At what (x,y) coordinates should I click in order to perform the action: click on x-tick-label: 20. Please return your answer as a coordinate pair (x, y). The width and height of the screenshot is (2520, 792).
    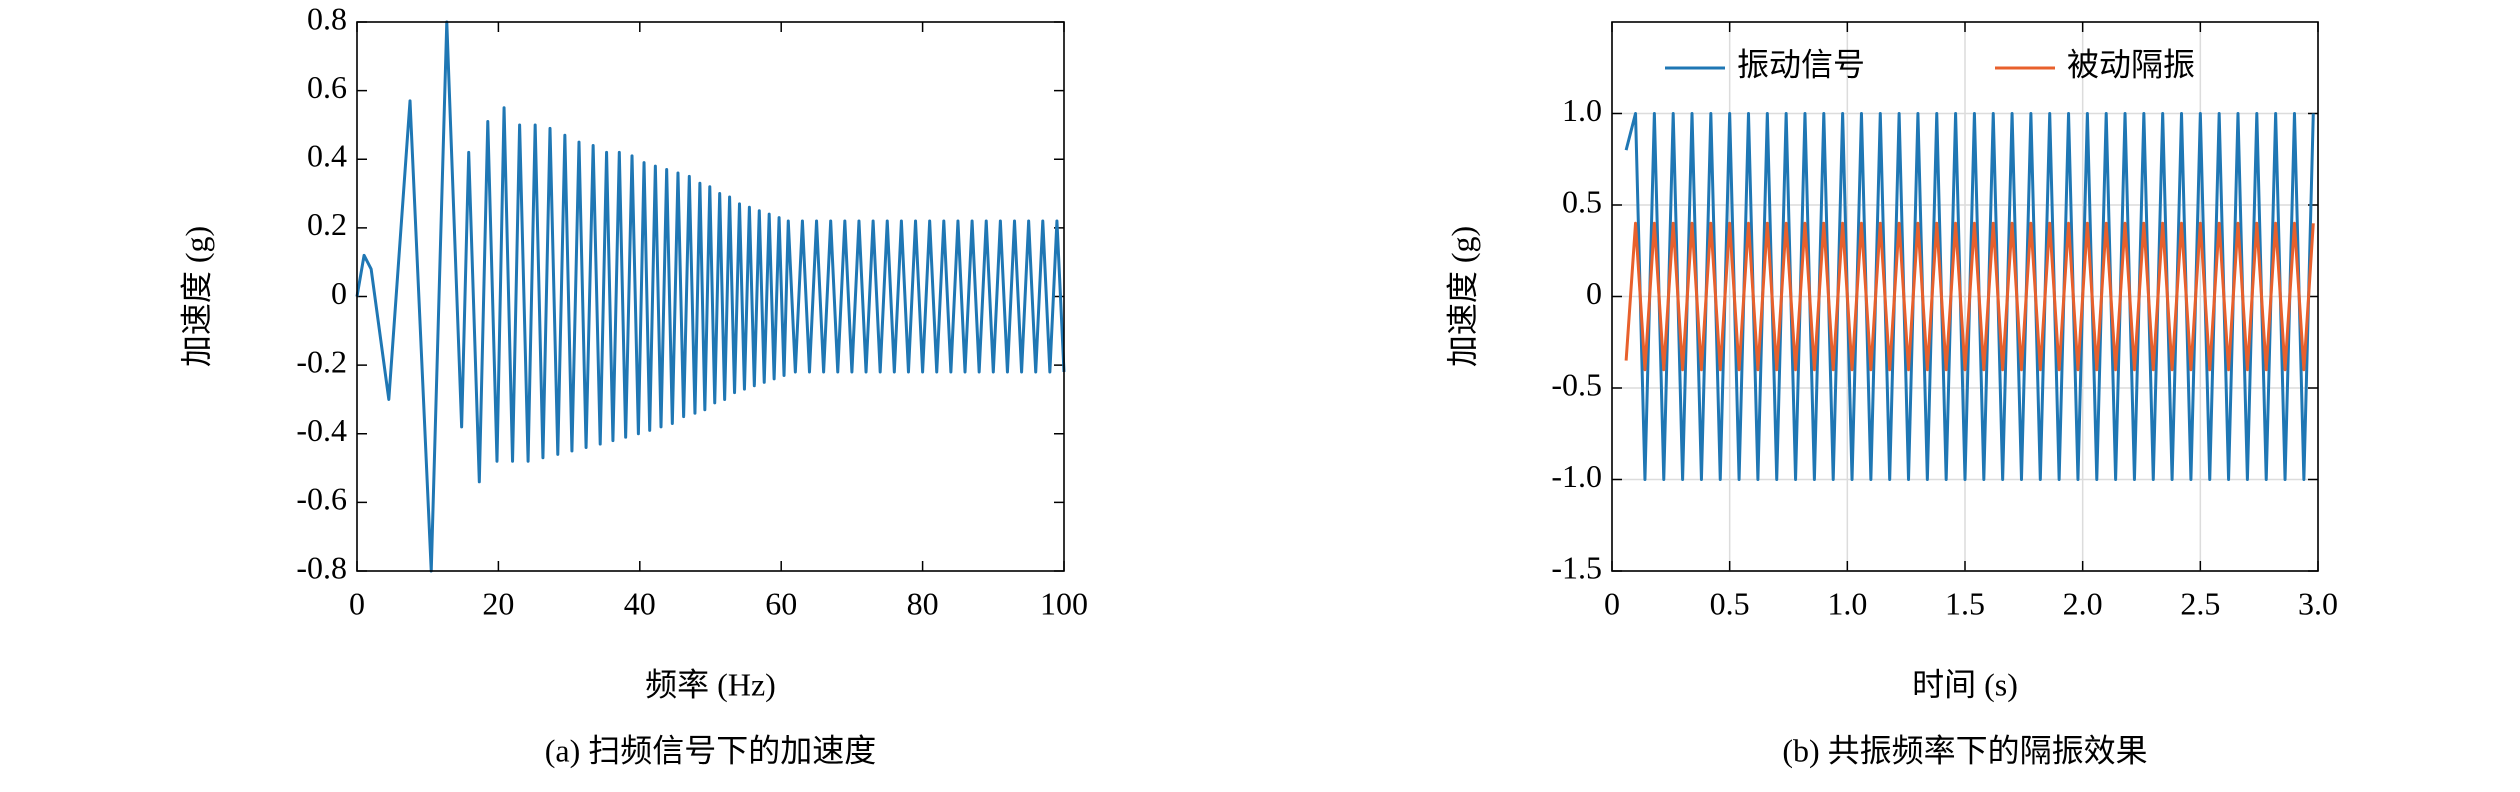
    Looking at the image, I should click on (498, 603).